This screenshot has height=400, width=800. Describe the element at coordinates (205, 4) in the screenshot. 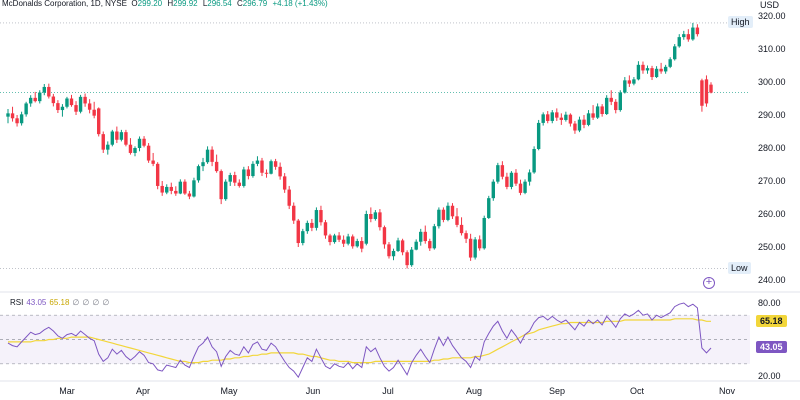

I see `low-label: L` at that location.